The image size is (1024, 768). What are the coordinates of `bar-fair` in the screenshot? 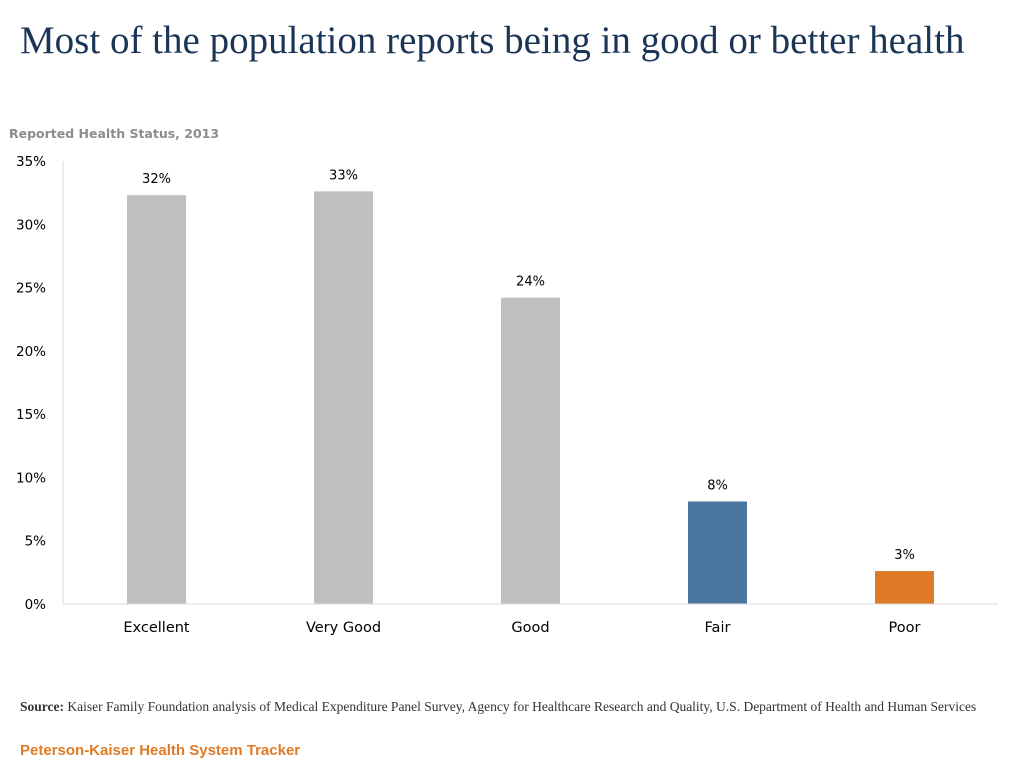 It's located at (717, 552).